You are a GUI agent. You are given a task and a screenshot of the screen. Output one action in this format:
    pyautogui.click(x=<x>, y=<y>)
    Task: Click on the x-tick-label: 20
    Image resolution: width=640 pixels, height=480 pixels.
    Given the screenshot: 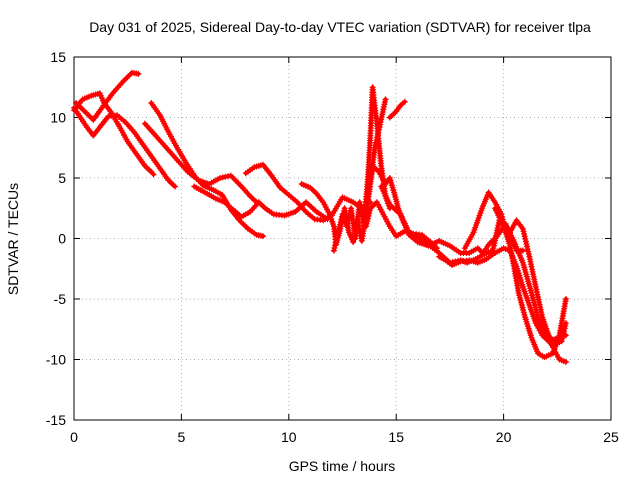 What is the action you would take?
    pyautogui.click(x=504, y=437)
    